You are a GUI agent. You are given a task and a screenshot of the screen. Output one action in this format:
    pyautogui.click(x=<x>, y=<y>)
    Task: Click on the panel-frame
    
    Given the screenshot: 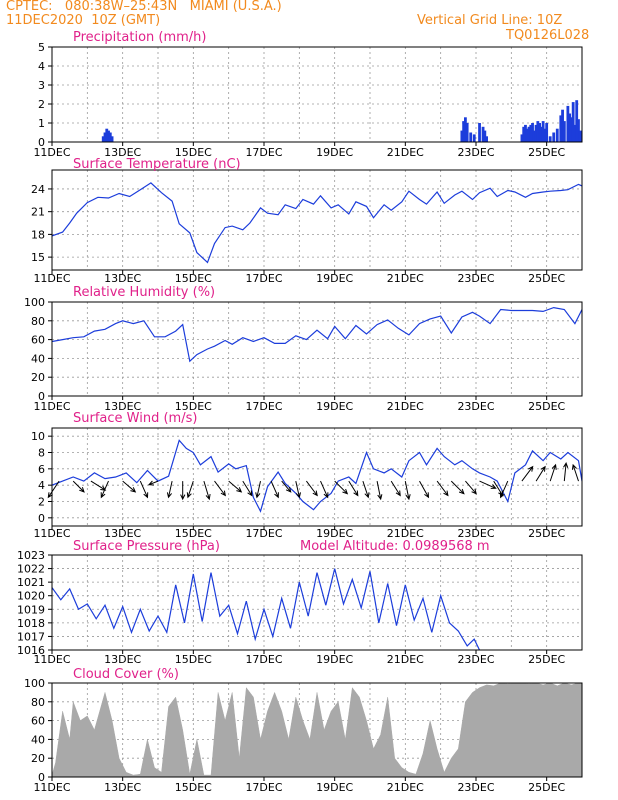 What is the action you would take?
    pyautogui.click(x=317, y=477)
    